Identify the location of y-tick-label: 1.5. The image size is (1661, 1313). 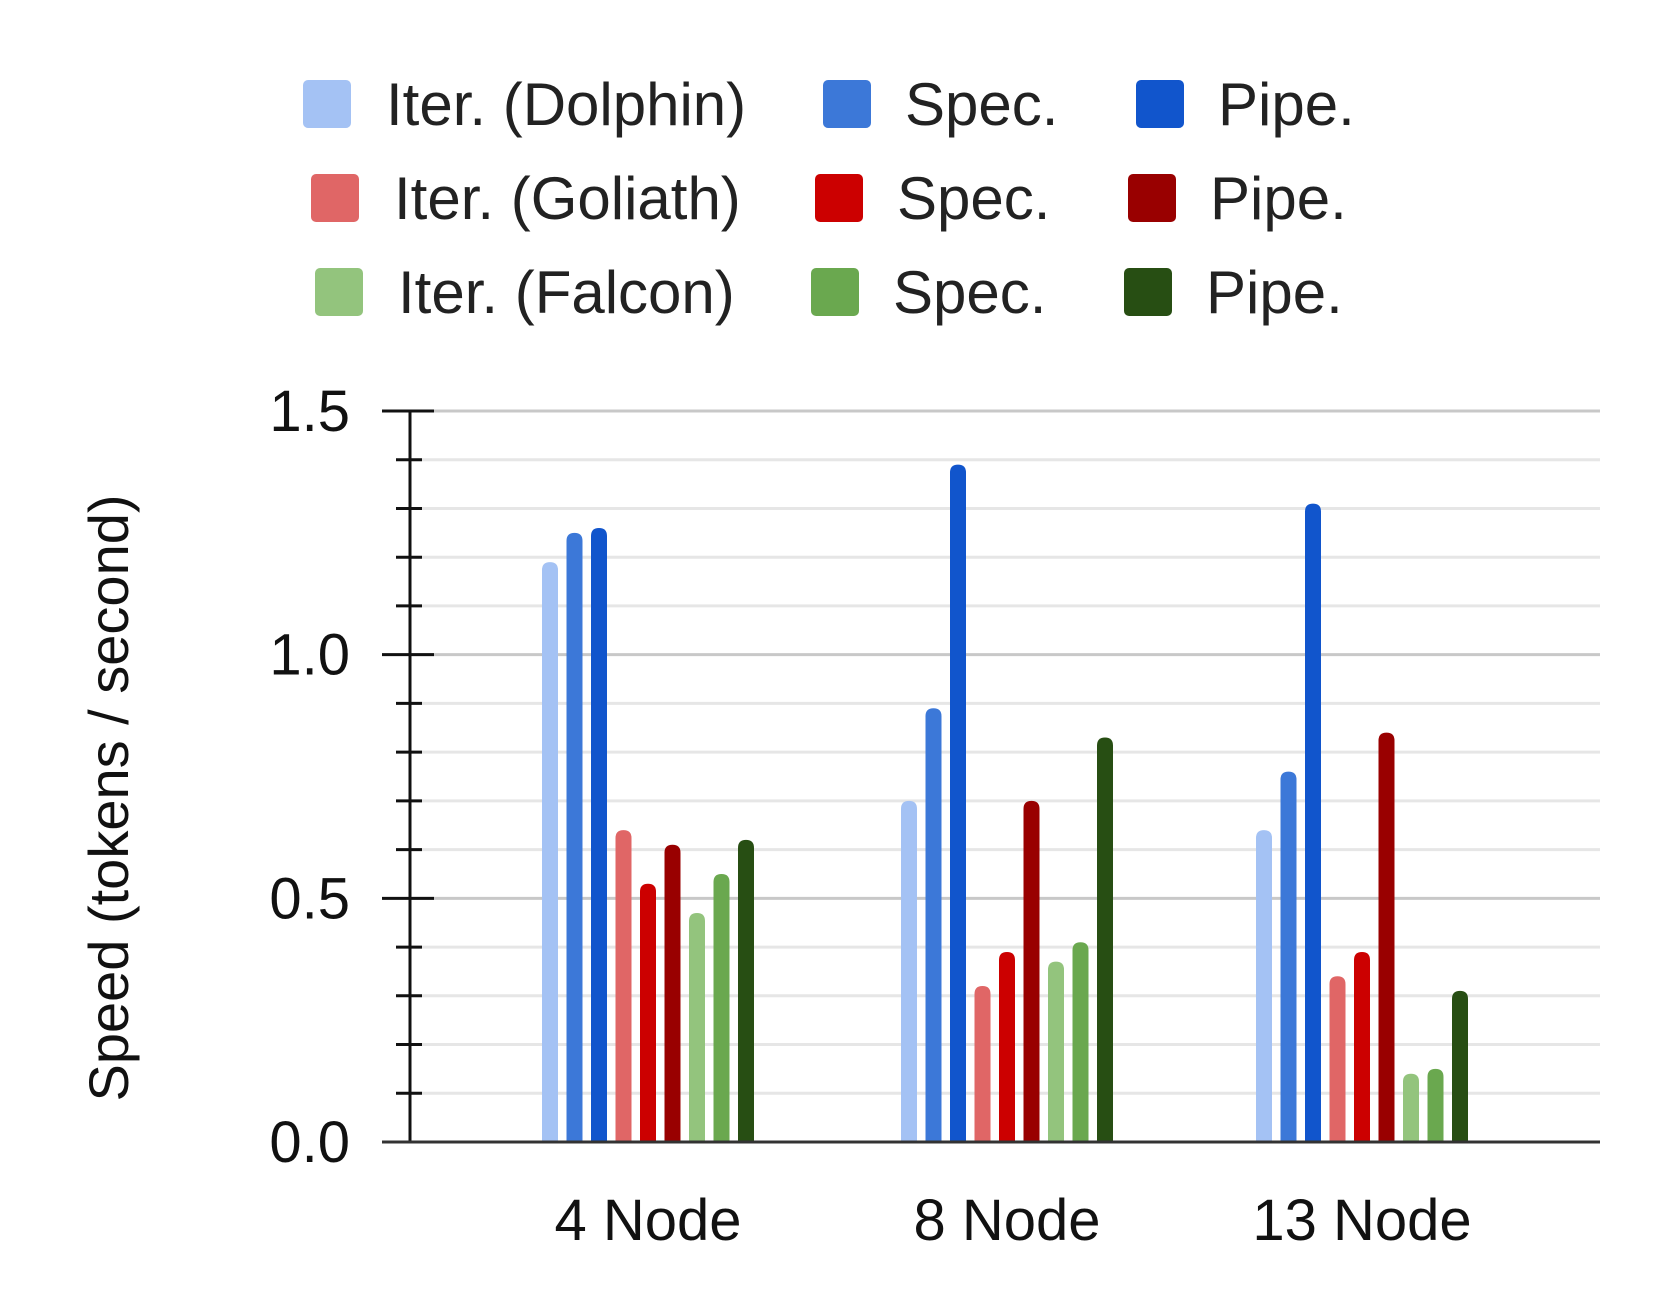
(309, 411).